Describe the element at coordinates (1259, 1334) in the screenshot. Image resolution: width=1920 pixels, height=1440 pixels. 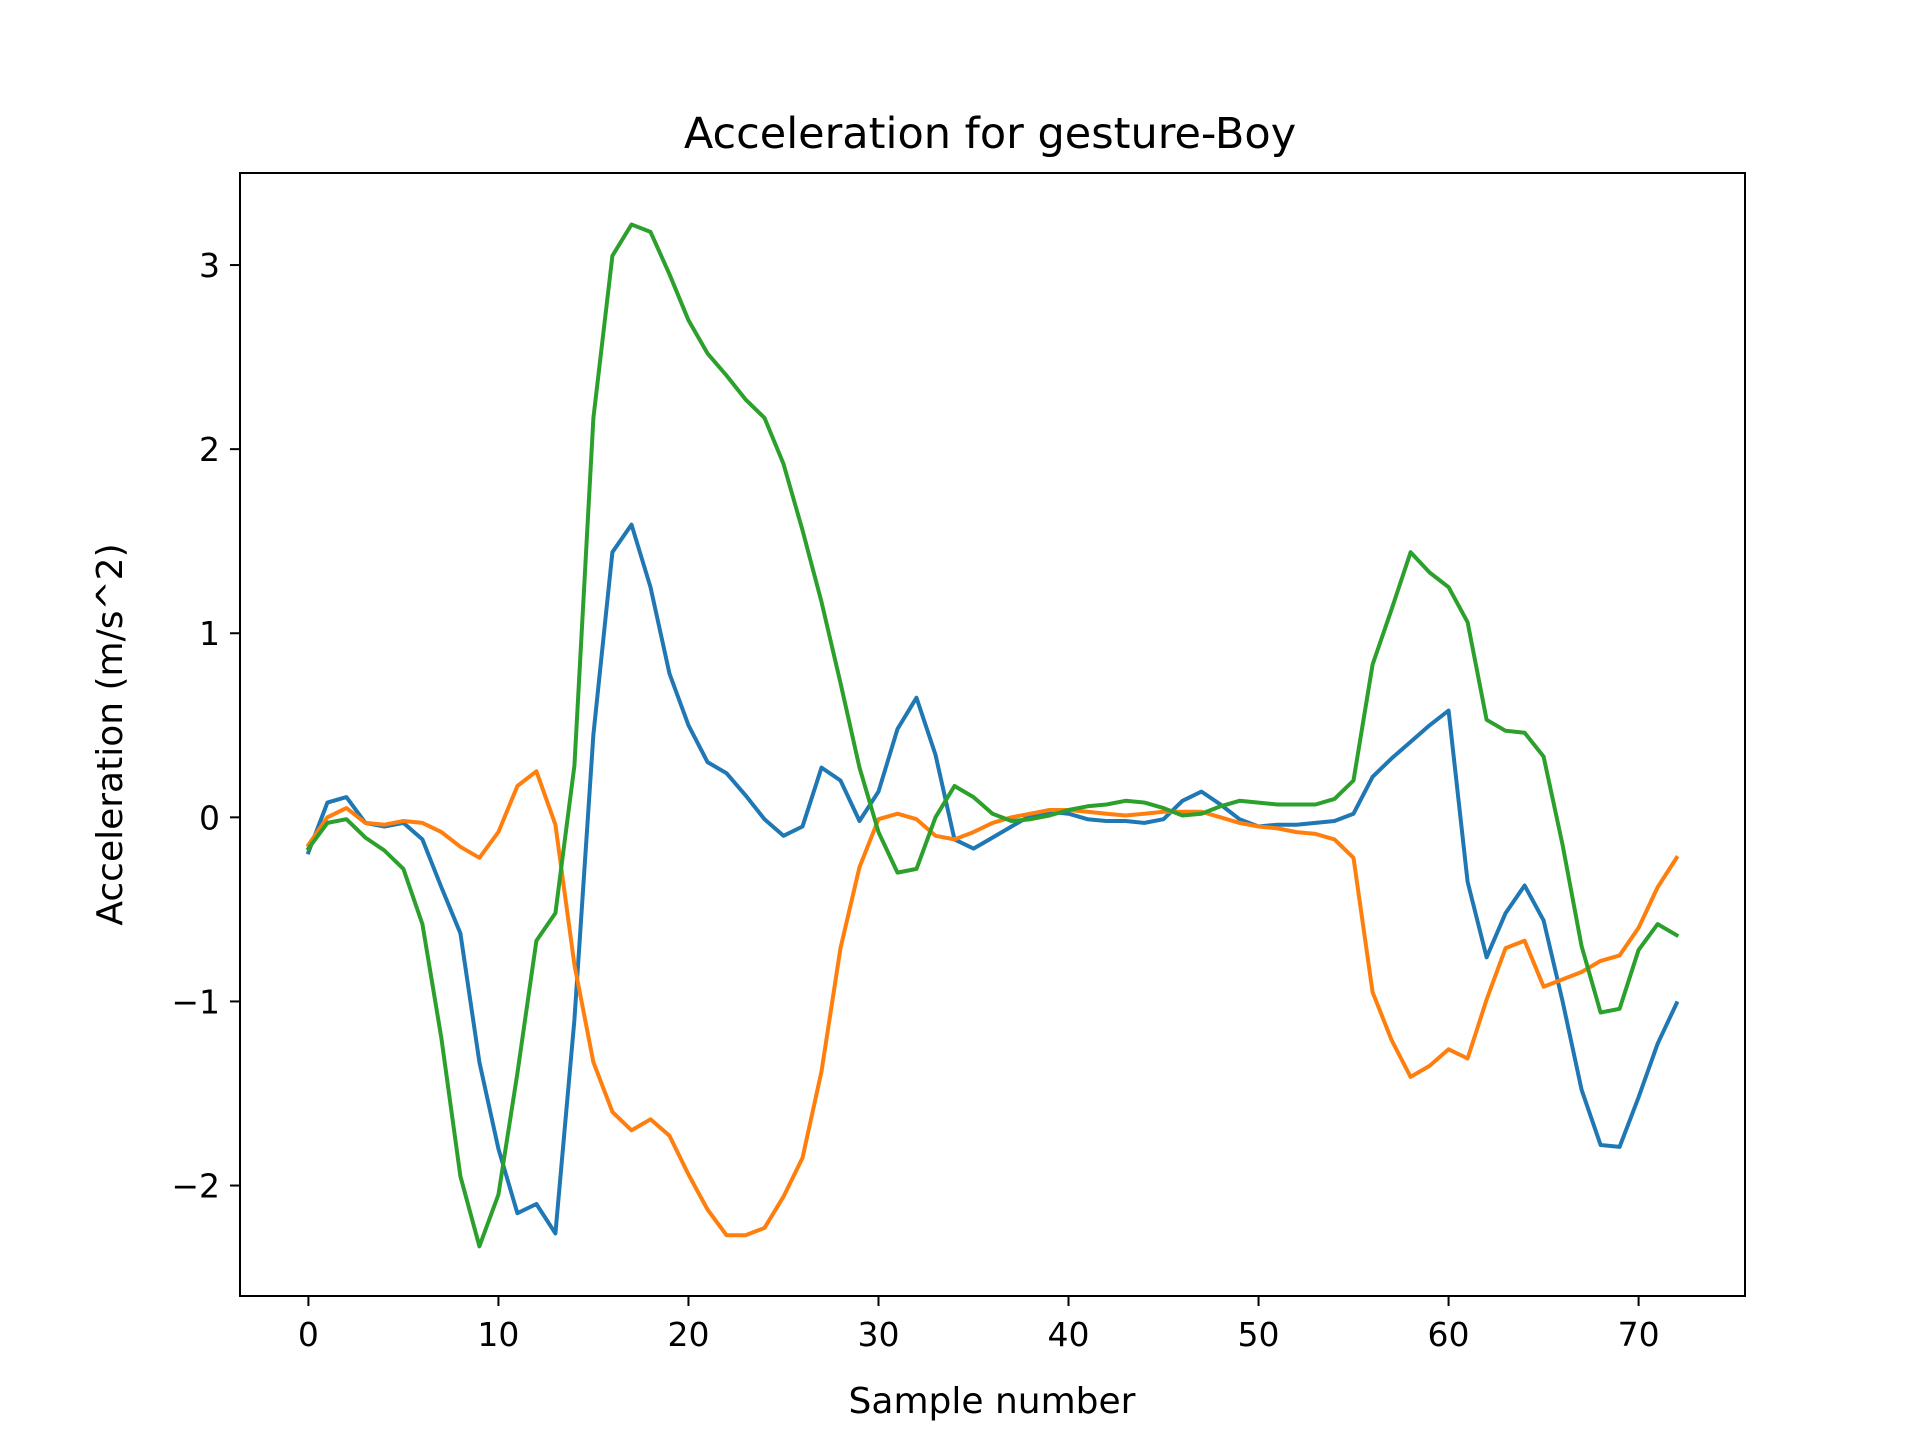
I see `x-tick-label: 50` at that location.